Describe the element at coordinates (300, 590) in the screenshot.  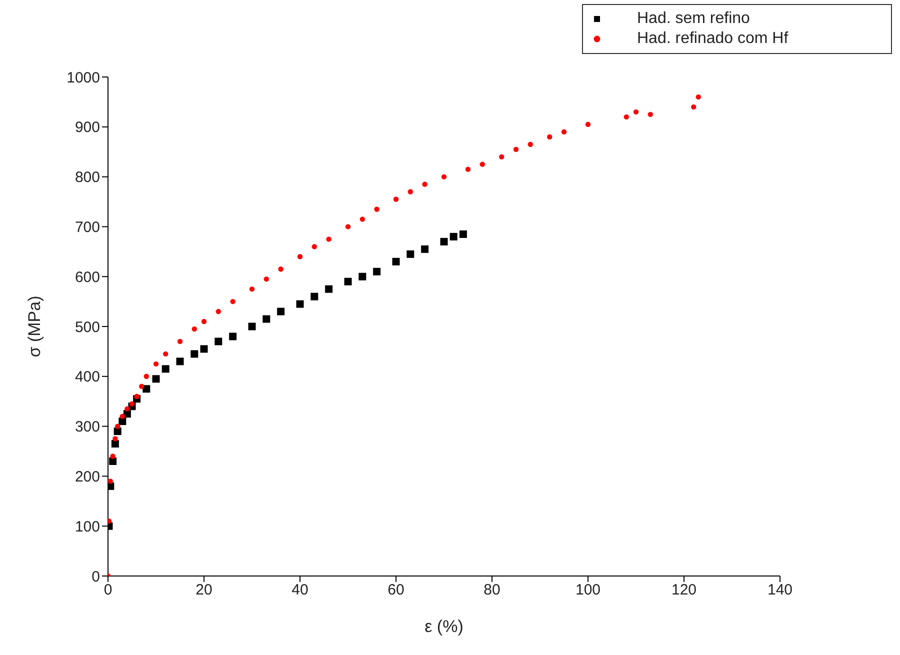
I see `x-tick-label: 40` at that location.